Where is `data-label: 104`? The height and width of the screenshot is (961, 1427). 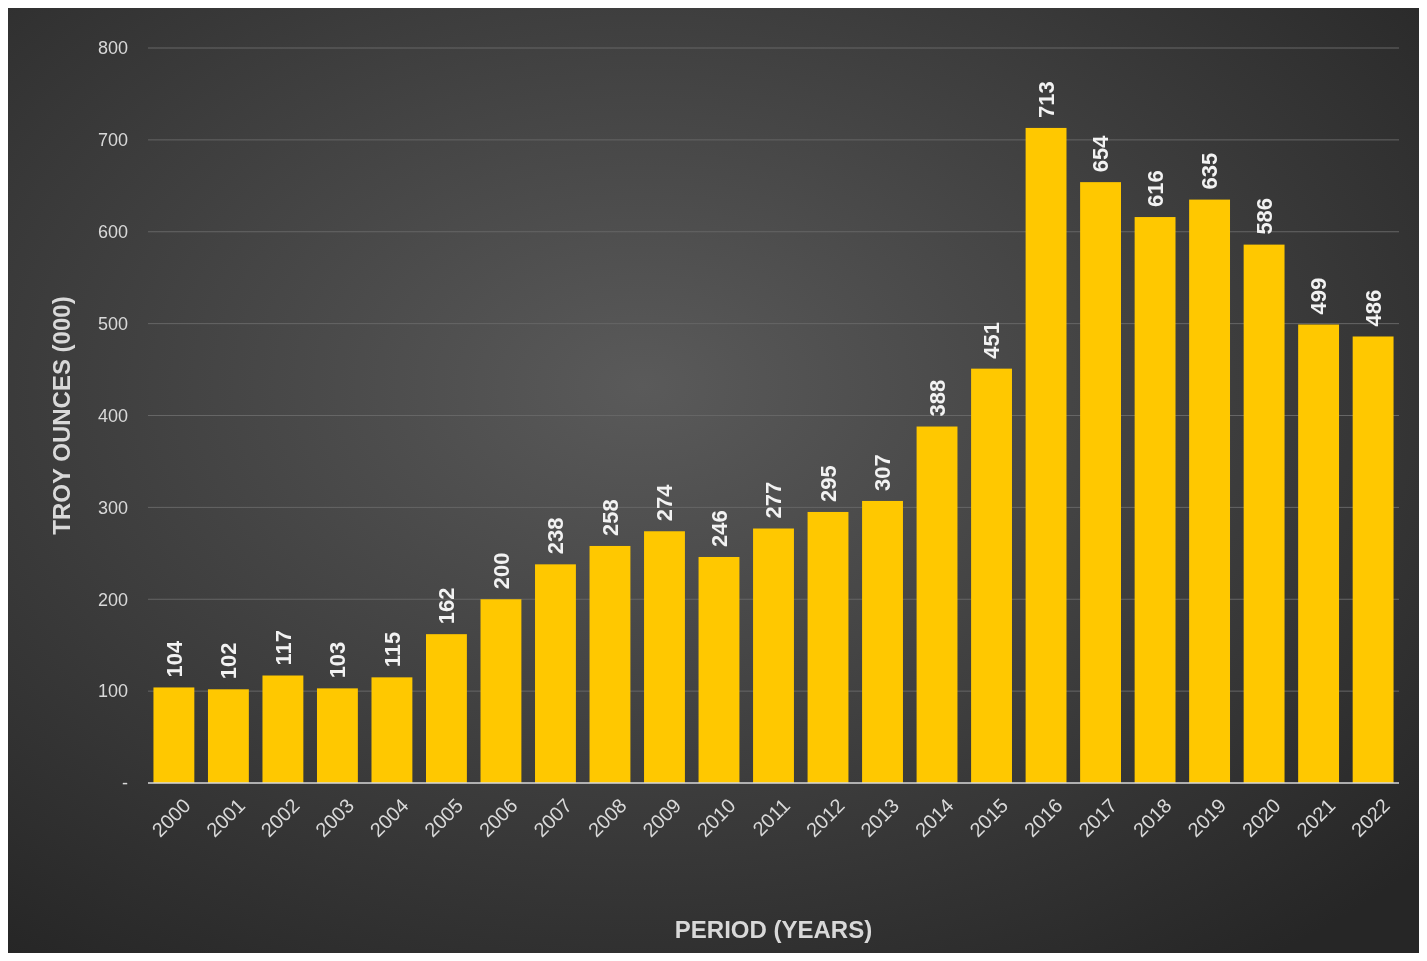
data-label: 104 is located at coordinates (174, 658).